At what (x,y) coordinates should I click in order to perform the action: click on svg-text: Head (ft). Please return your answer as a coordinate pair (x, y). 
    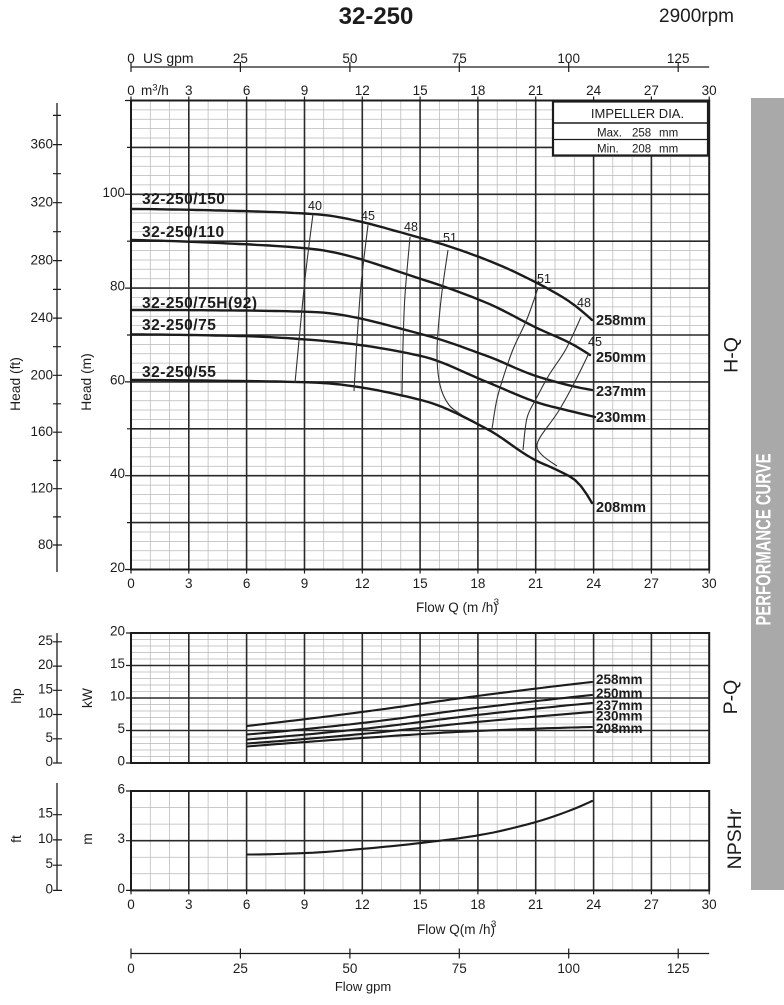
    Looking at the image, I should click on (15, 384).